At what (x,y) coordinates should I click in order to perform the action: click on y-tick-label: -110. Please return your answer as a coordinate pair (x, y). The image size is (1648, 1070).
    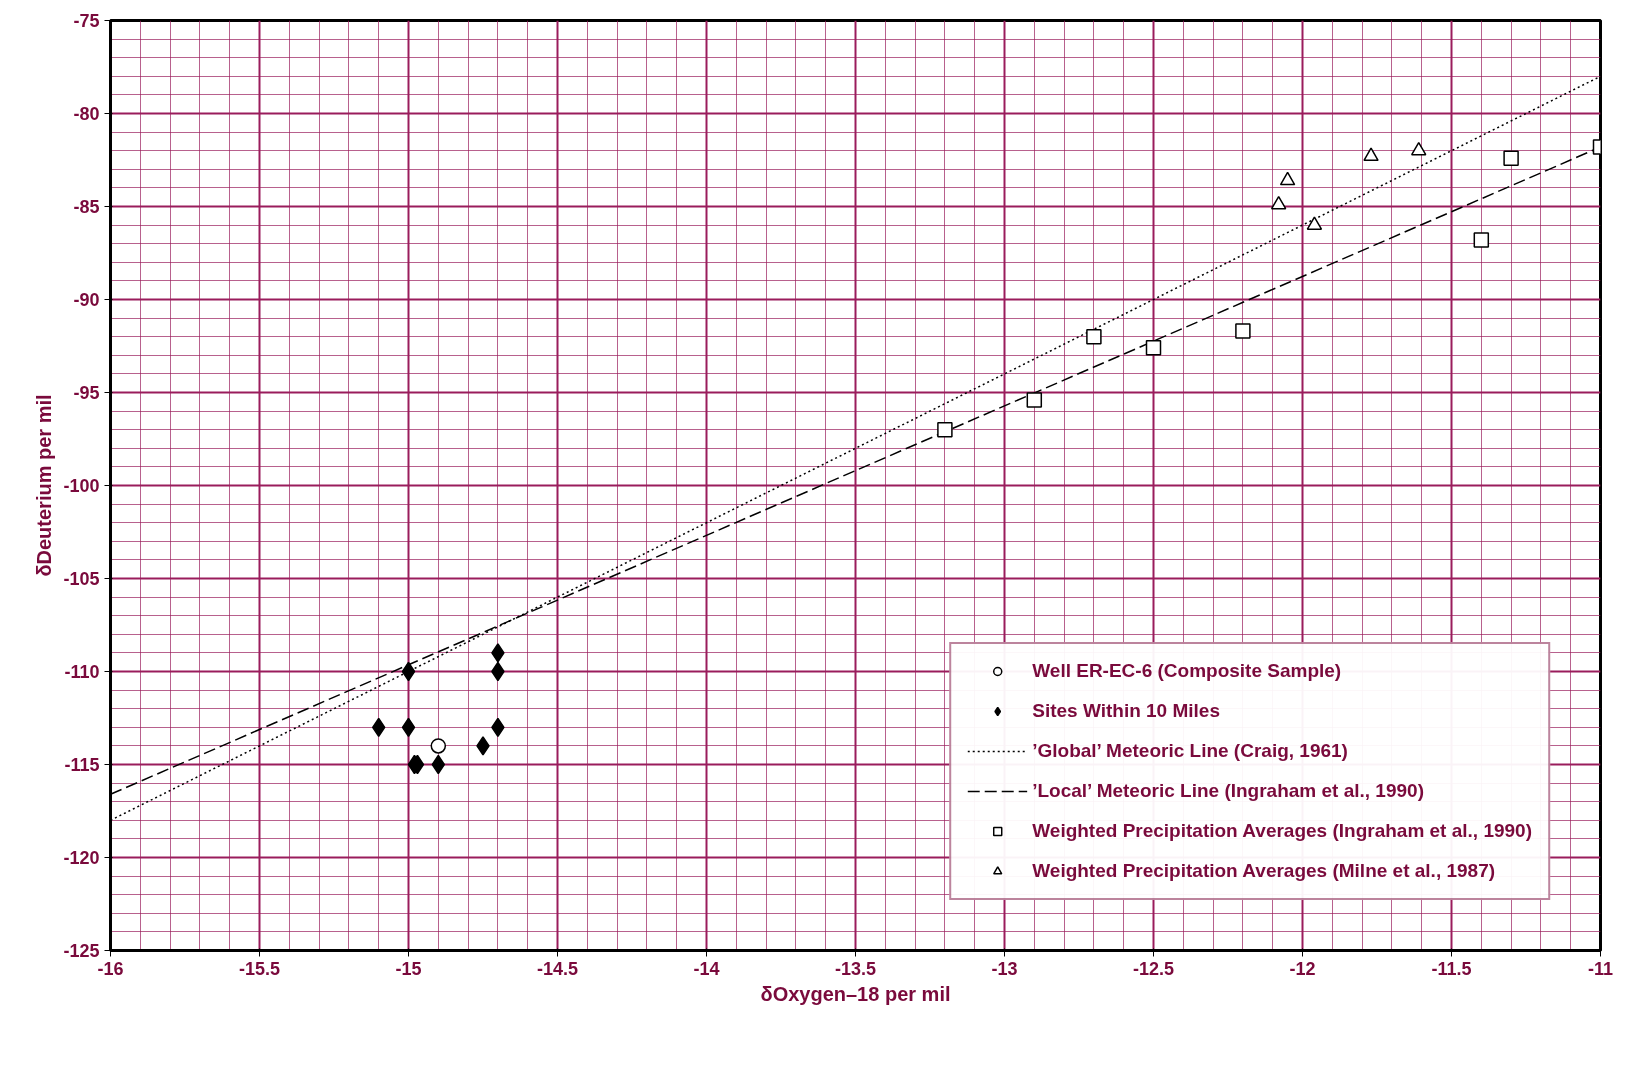
    Looking at the image, I should click on (82, 672).